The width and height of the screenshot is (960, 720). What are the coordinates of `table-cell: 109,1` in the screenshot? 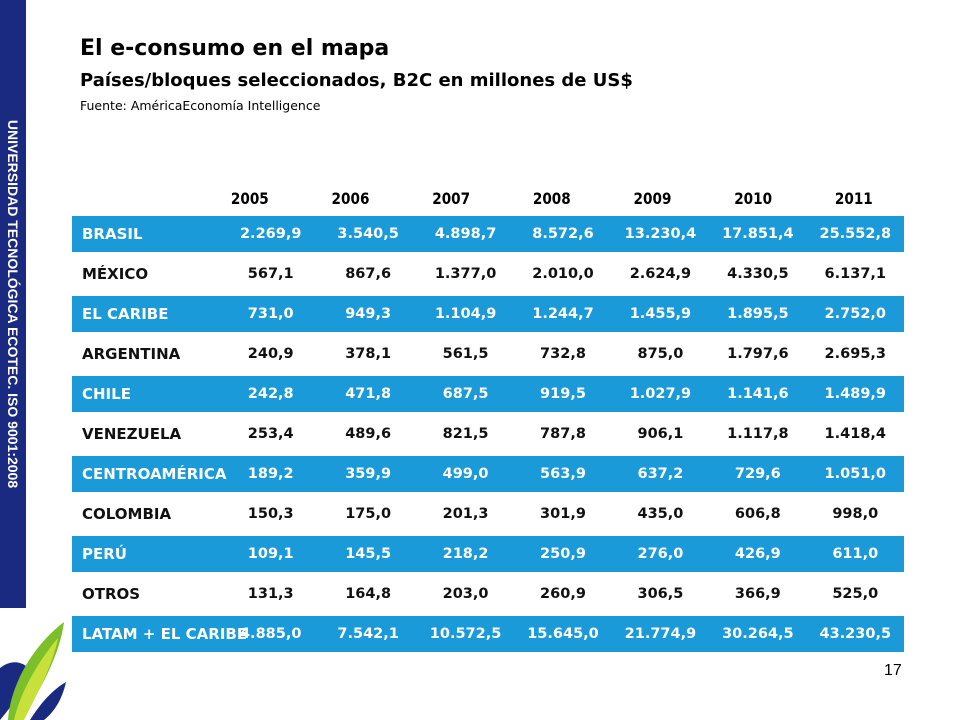 It's located at (270, 554).